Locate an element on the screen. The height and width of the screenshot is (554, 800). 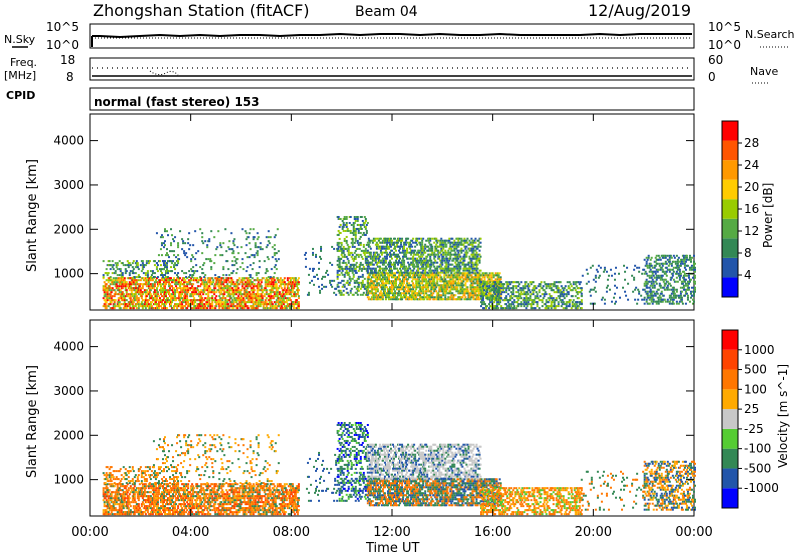
nave-label: Nave is located at coordinates (764, 71).